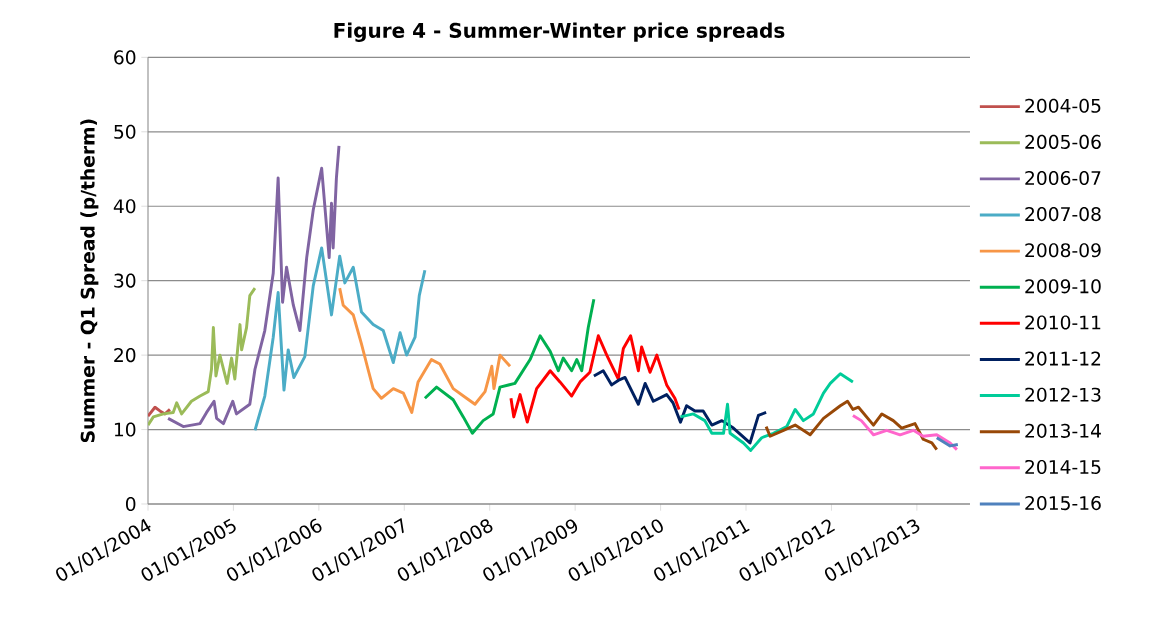 The width and height of the screenshot is (1154, 633). Describe the element at coordinates (89, 281) in the screenshot. I see `y-axis-title: Summer - Q1 Spread (p/therm)` at that location.